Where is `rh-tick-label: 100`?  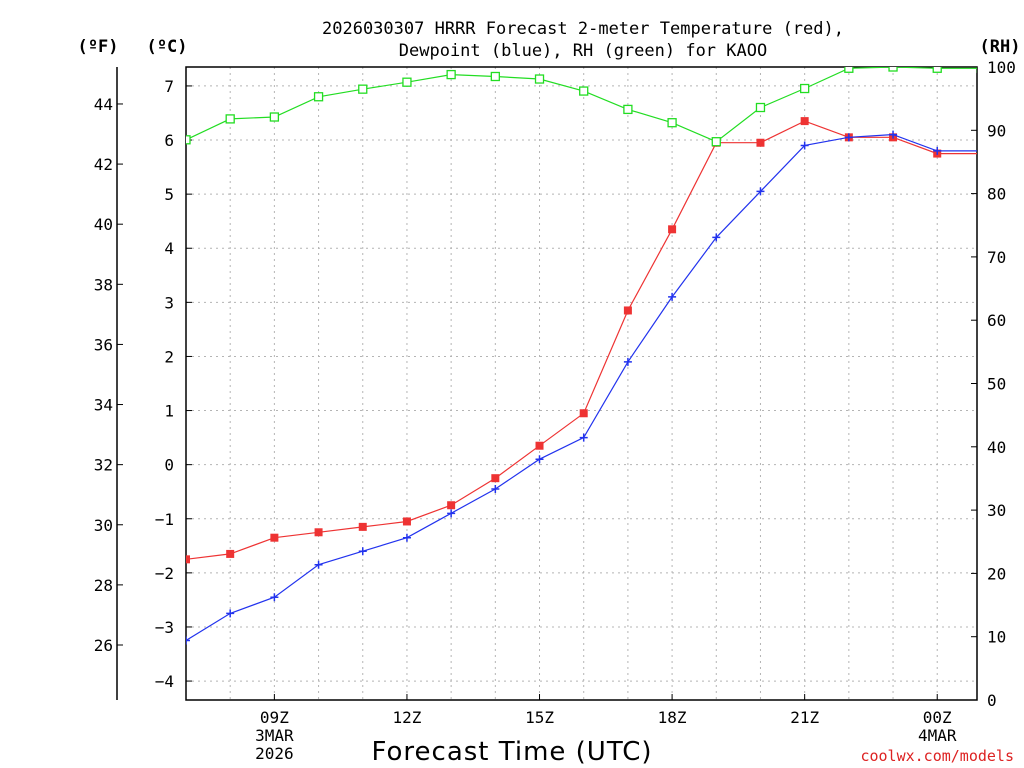 rh-tick-label: 100 is located at coordinates (1001, 67).